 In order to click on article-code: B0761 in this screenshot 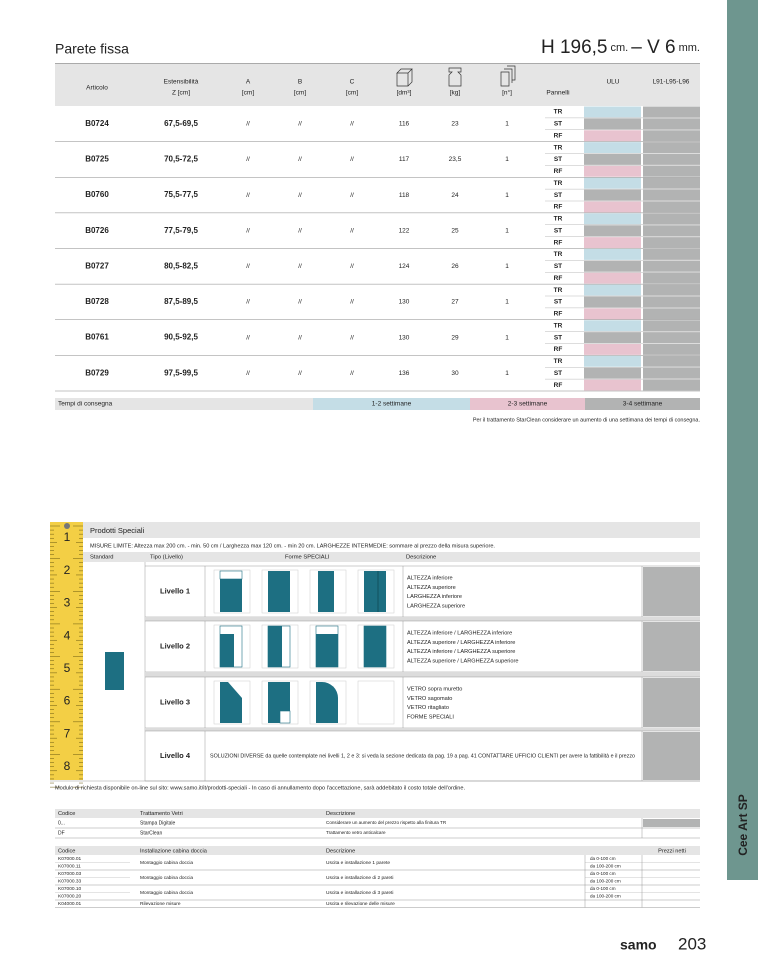, I will do `click(97, 337)`.